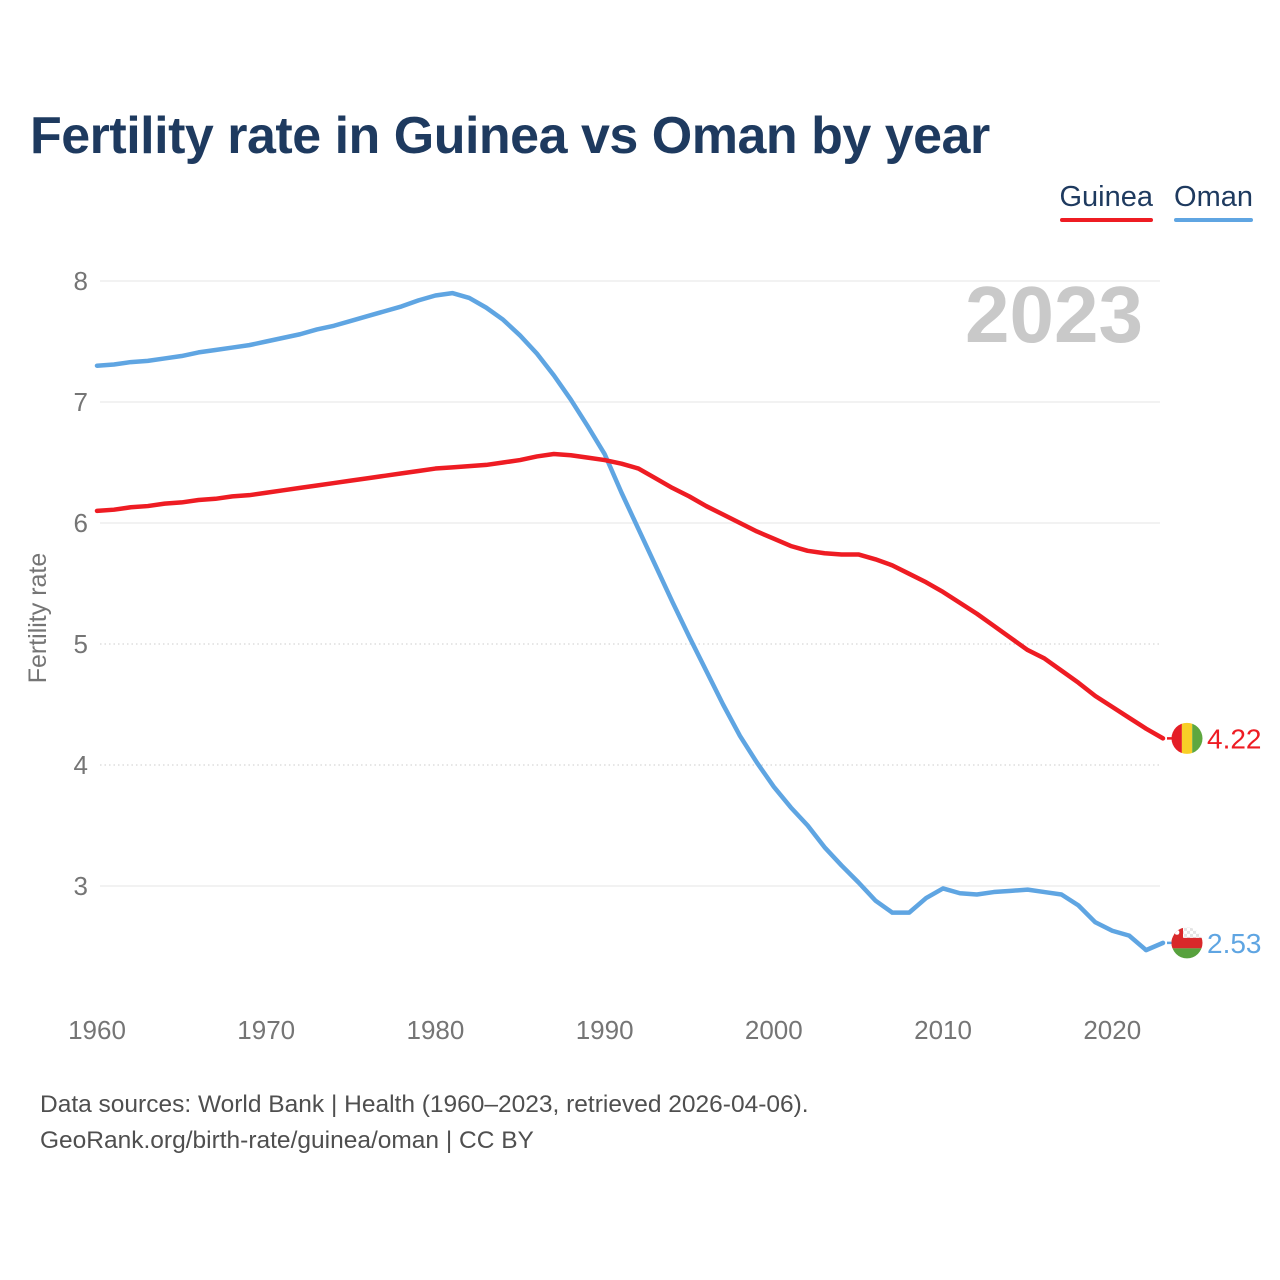  I want to click on page-title: Fertility rate in Guinea vs Oman by year, so click(510, 136).